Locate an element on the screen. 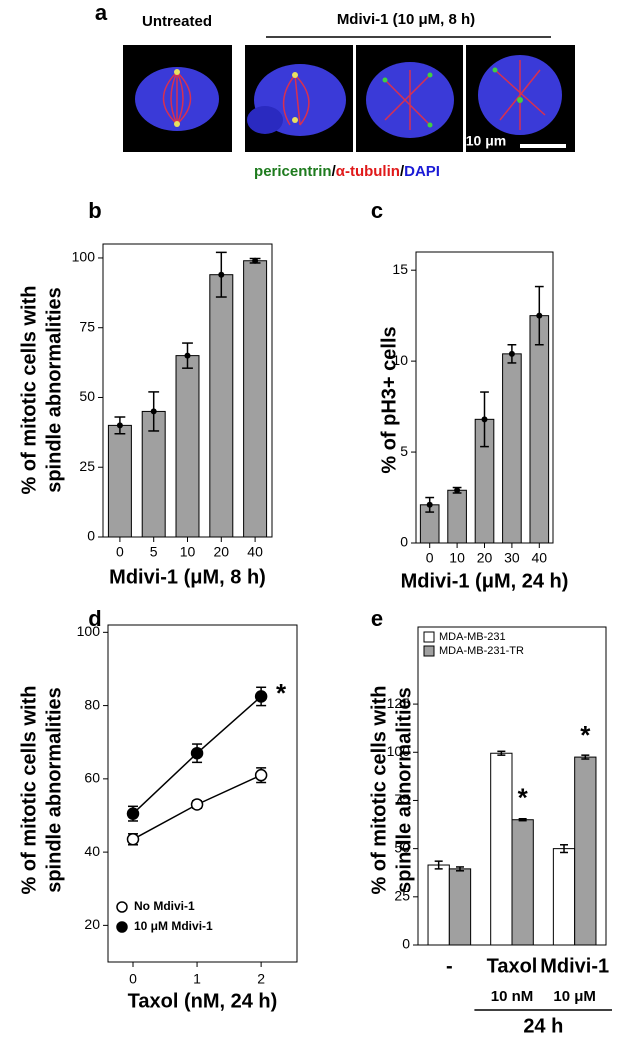  legend-label: 10 μM Mdivi-1 is located at coordinates (173, 926).